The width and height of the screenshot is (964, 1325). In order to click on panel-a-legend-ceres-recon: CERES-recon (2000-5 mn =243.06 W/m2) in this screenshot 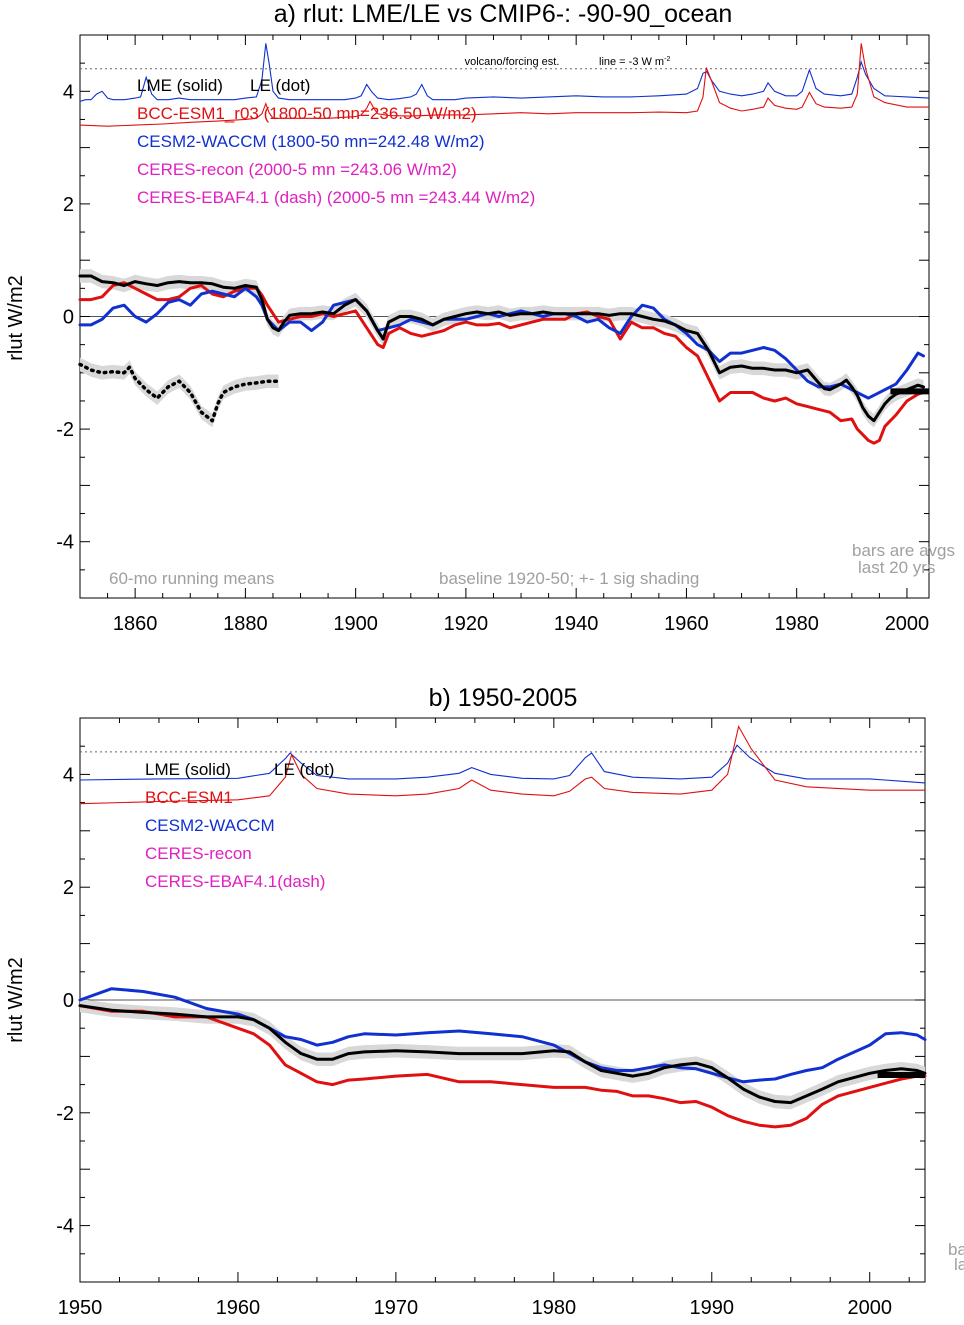, I will do `click(297, 169)`.